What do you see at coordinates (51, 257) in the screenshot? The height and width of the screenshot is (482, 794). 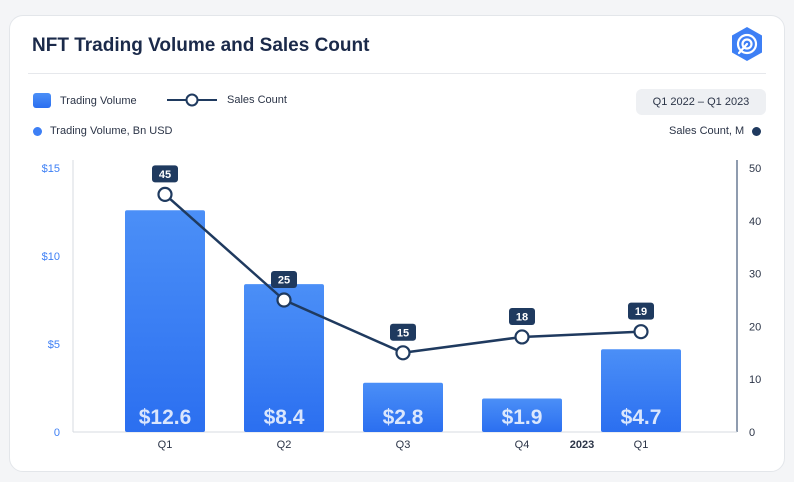 I see `left-tick-label: $10` at bounding box center [51, 257].